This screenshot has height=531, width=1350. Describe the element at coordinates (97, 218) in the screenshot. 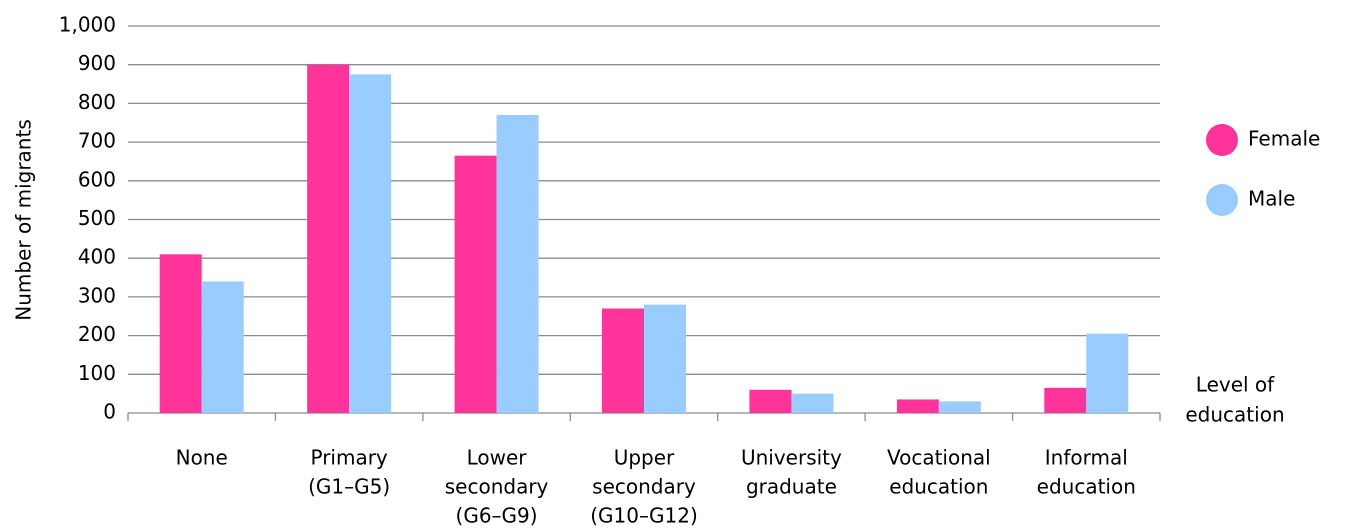

I see `y-tick-label: 500` at that location.